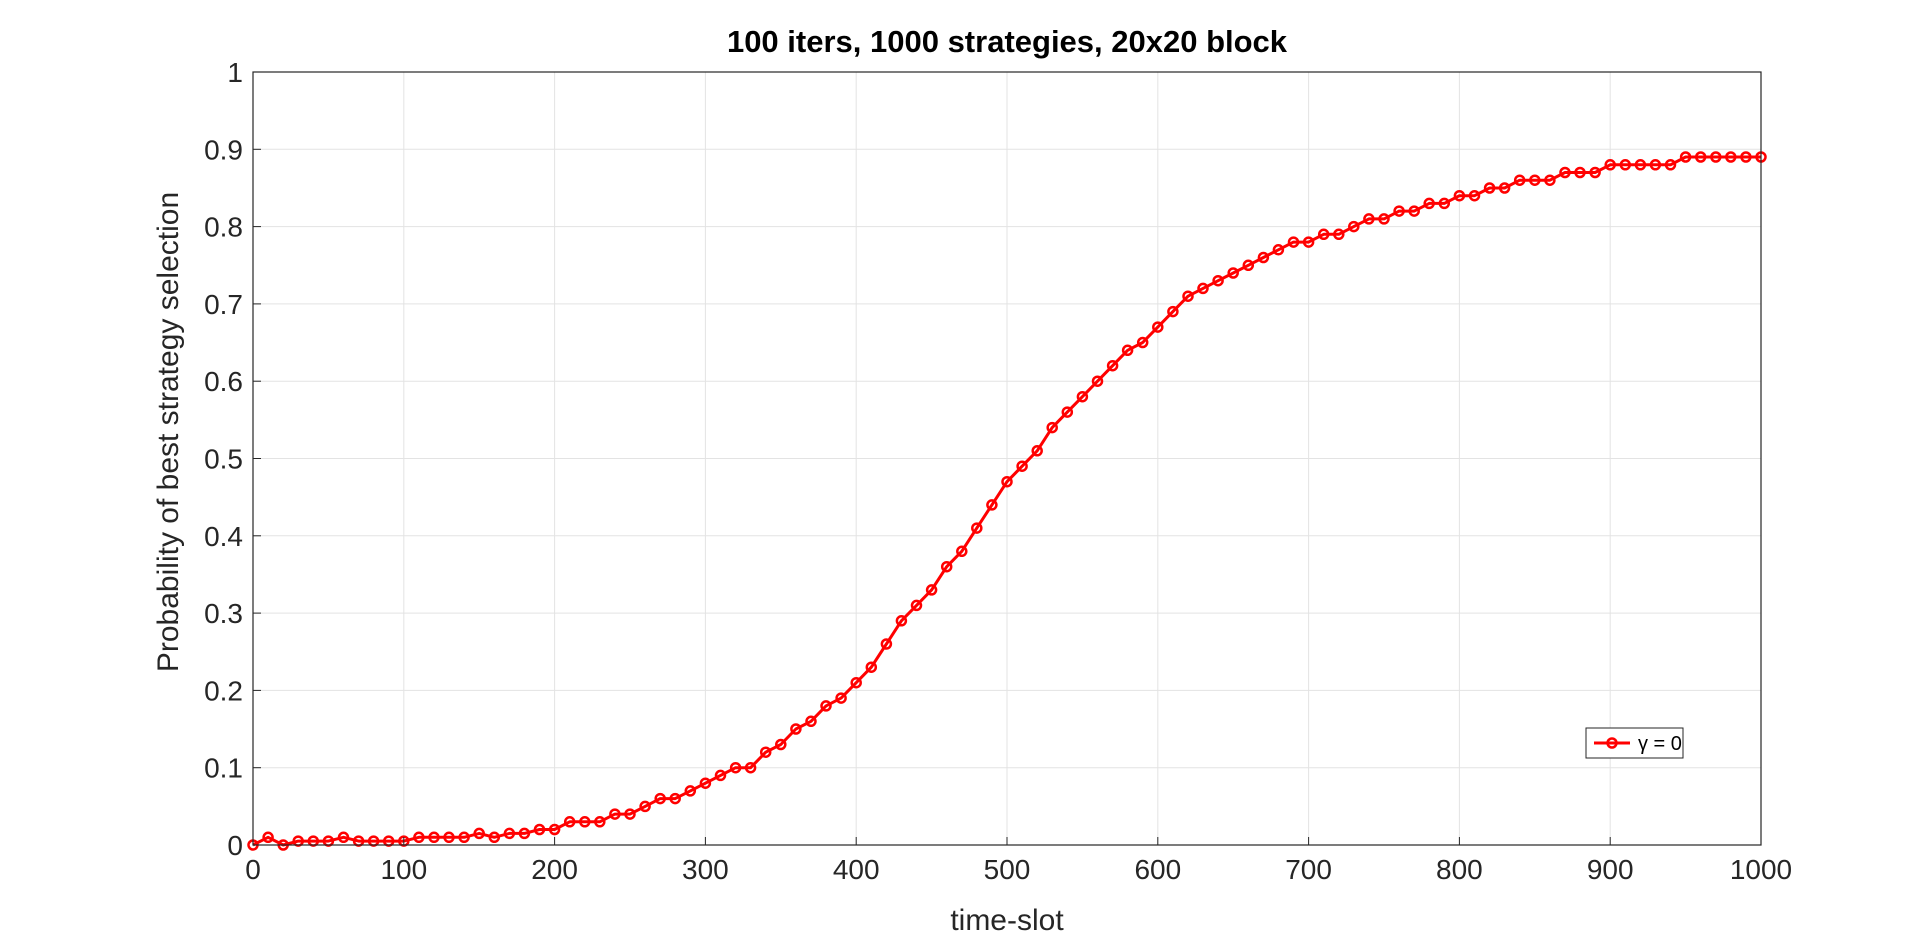 Image resolution: width=1920 pixels, height=936 pixels. Describe the element at coordinates (235, 72) in the screenshot. I see `y-tick-label: 1` at that location.